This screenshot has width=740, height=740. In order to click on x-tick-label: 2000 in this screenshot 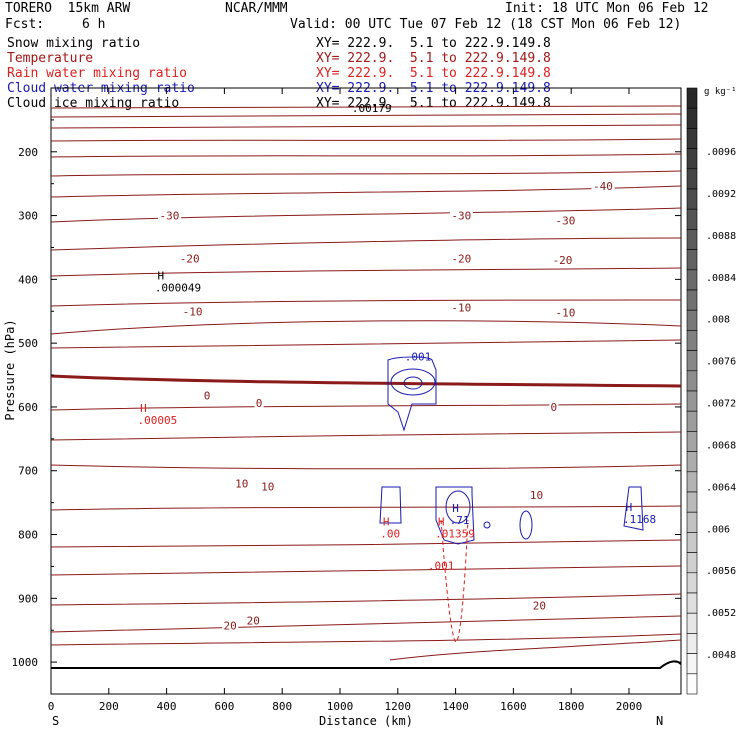, I will do `click(629, 706)`.